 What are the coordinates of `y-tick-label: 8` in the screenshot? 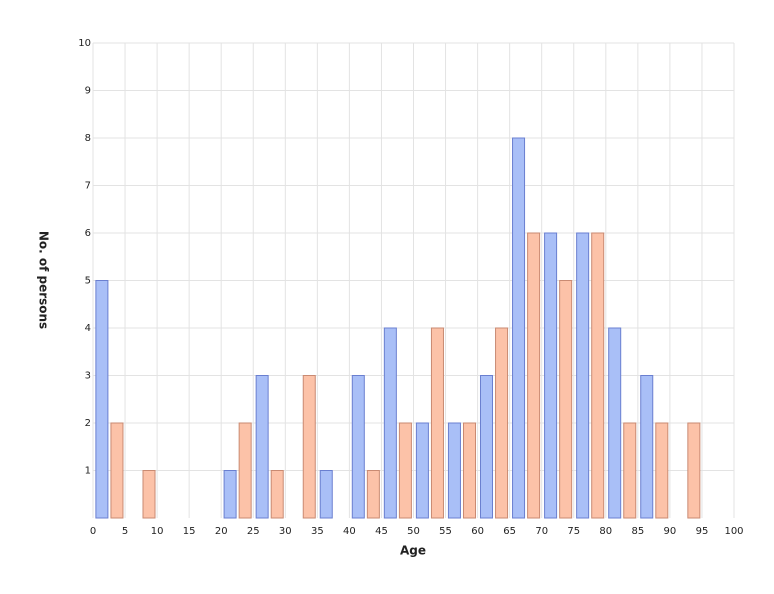 It's located at (88, 138).